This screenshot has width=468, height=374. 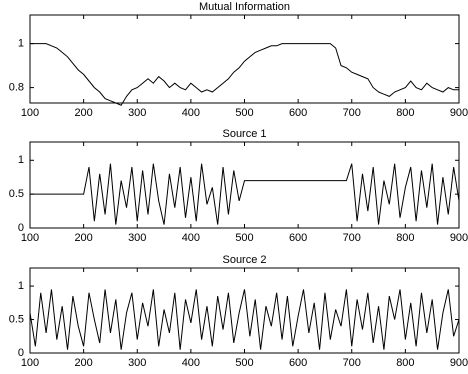 What do you see at coordinates (244, 7) in the screenshot?
I see `chart-title: Mutual Information` at bounding box center [244, 7].